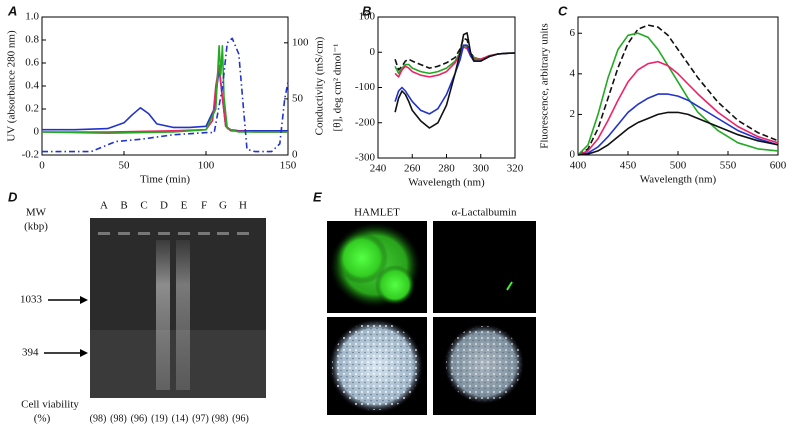 The width and height of the screenshot is (800, 428). Describe the element at coordinates (377, 213) in the screenshot. I see `column-label: HAMLET` at that location.